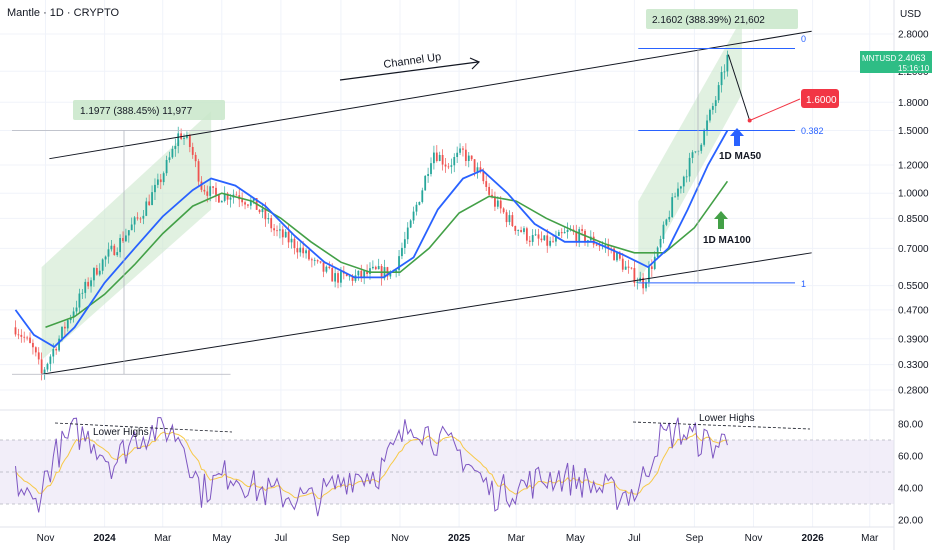 The height and width of the screenshot is (550, 932). I want to click on time-tick-label: Jul, so click(280, 538).